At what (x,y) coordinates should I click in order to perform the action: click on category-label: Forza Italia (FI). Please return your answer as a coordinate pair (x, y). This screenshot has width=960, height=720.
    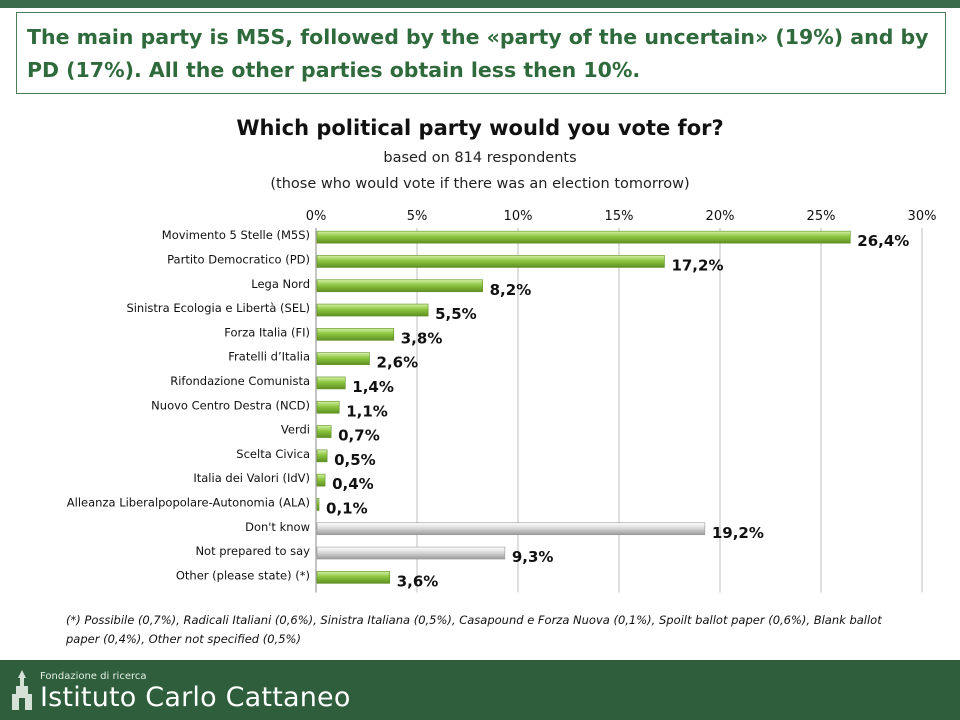
    Looking at the image, I should click on (267, 332).